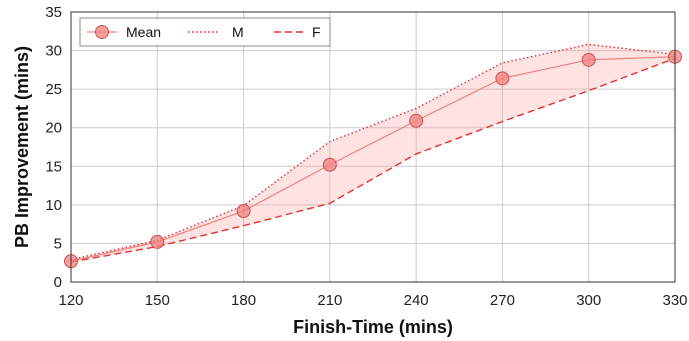 This screenshot has width=689, height=341. I want to click on x-tick-label: 150, so click(157, 300).